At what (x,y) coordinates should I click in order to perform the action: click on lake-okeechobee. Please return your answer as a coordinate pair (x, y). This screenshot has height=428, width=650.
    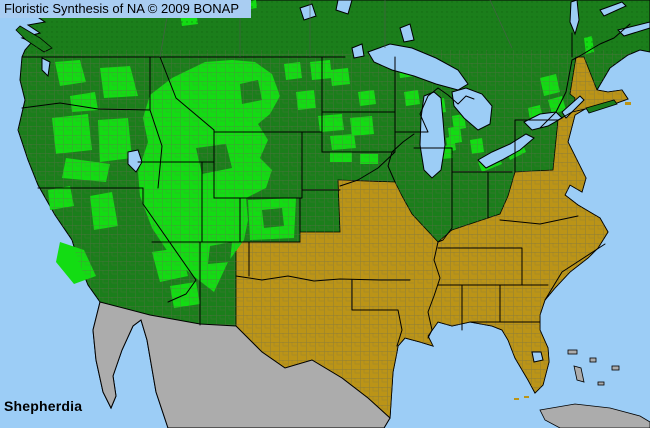
    Looking at the image, I should click on (537, 357).